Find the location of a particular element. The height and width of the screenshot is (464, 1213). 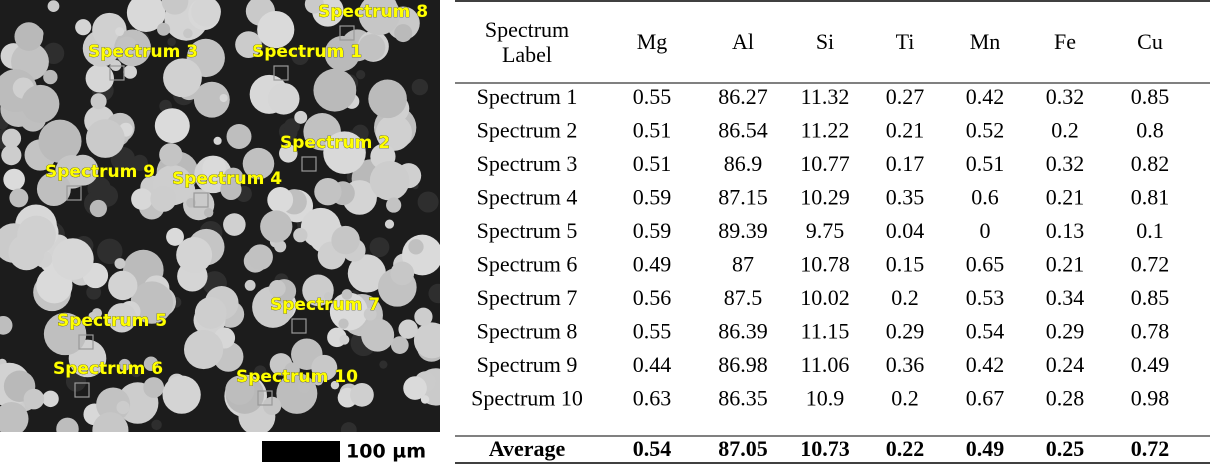

column-header: Mg is located at coordinates (652, 41).